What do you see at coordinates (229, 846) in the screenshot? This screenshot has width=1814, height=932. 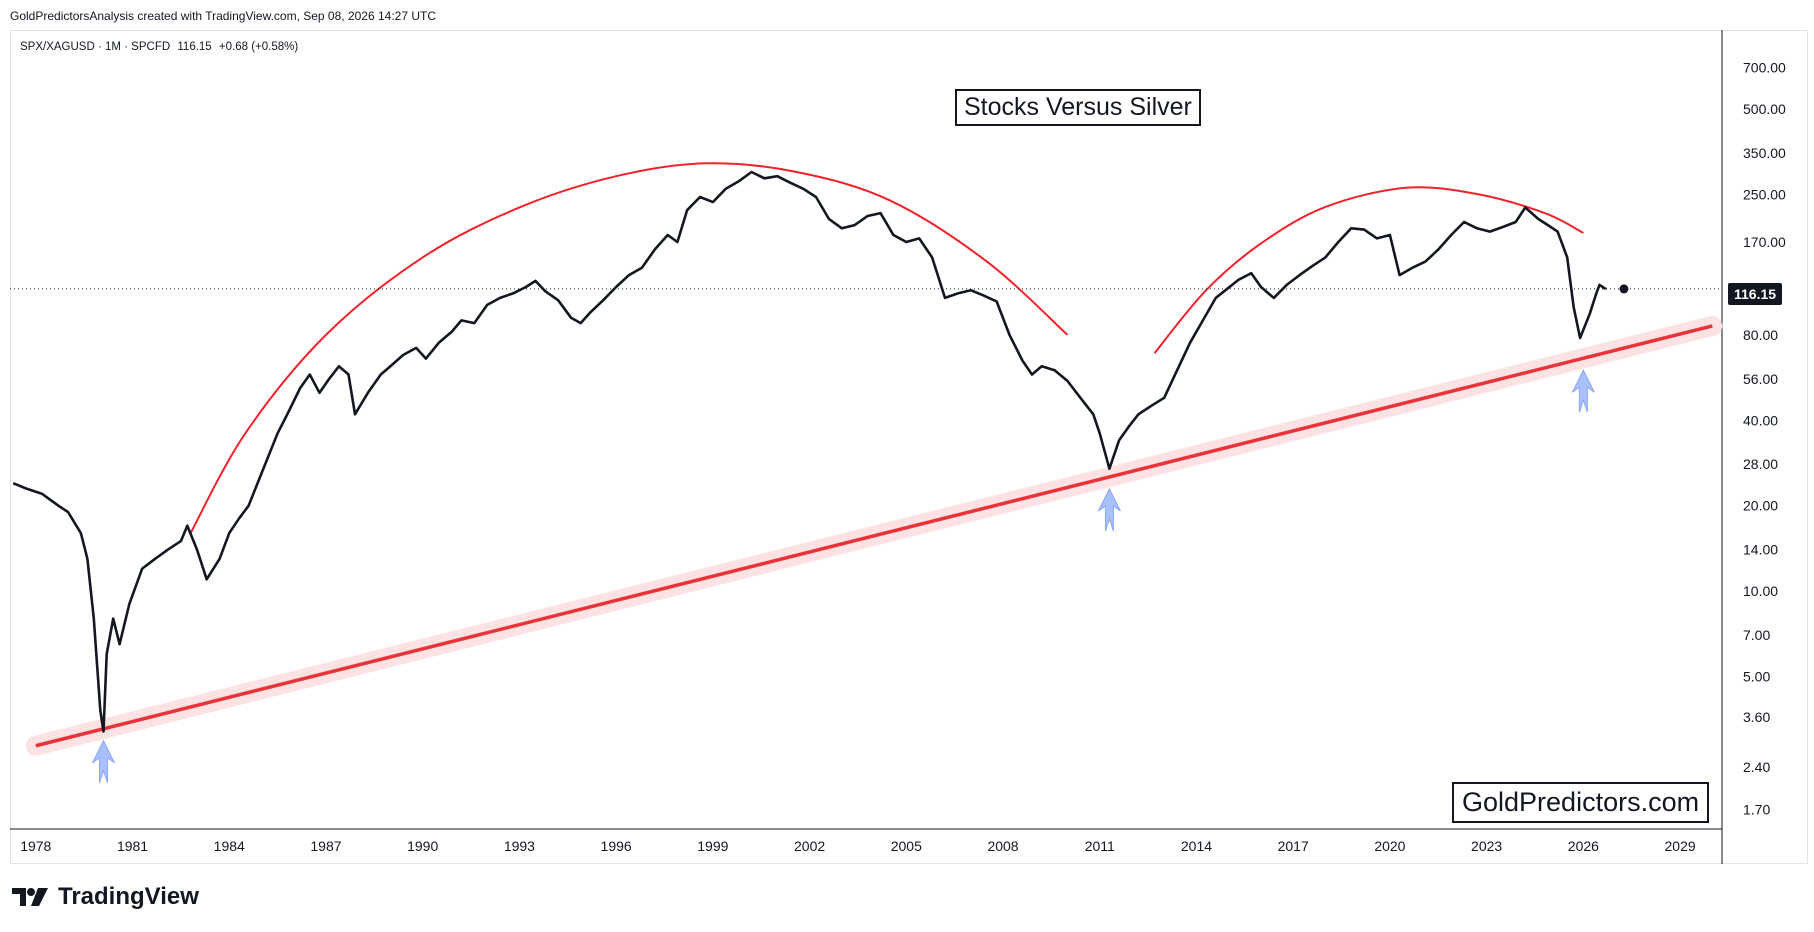 I see `x-tick-label: 1984` at bounding box center [229, 846].